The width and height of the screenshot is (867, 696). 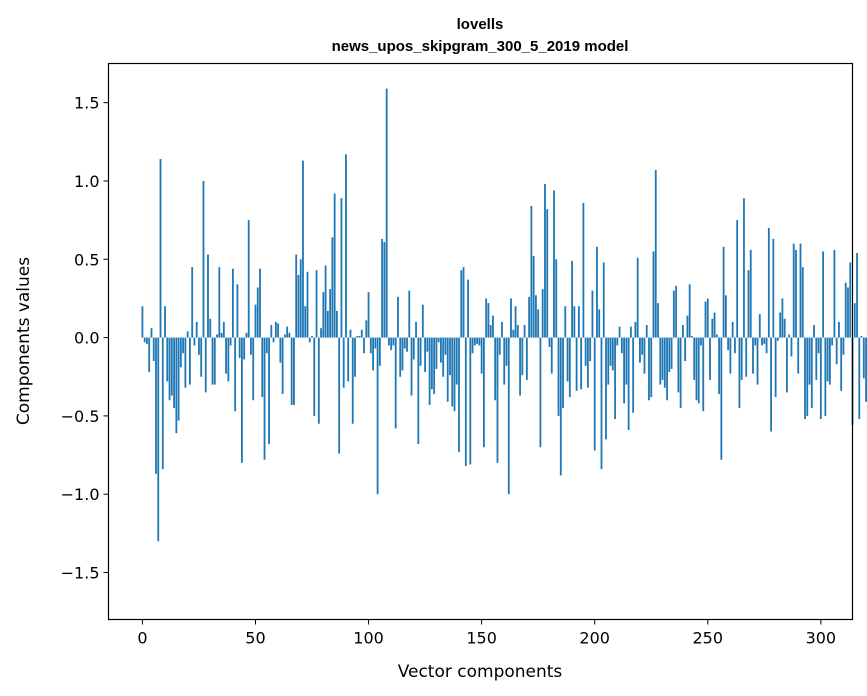 I want to click on chart-title: lovells, so click(x=480, y=24).